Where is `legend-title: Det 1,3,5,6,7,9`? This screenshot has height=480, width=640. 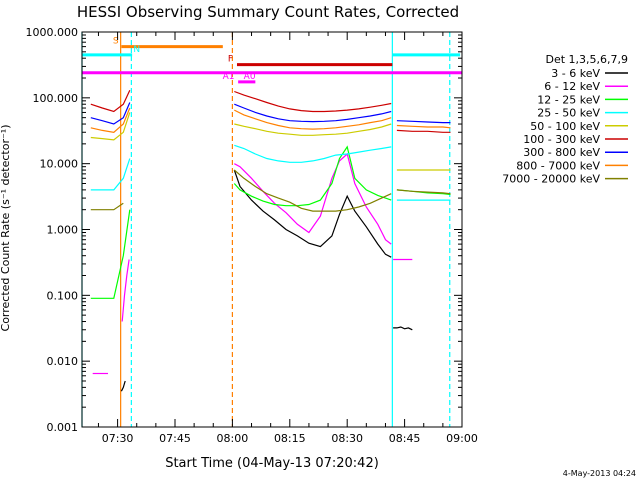
legend-title: Det 1,3,5,6,7,9 is located at coordinates (586, 59).